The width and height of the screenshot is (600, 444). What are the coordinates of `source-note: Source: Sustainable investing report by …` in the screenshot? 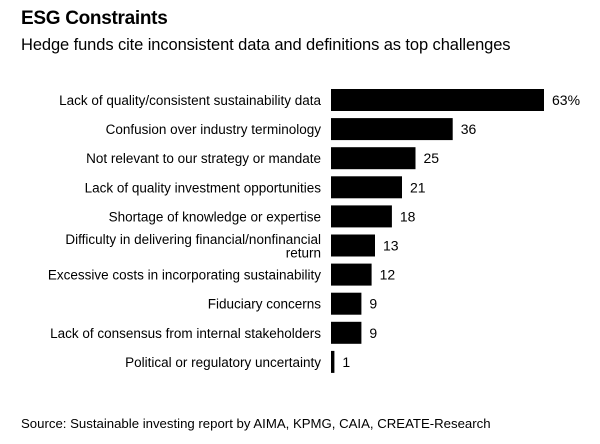 It's located at (256, 423).